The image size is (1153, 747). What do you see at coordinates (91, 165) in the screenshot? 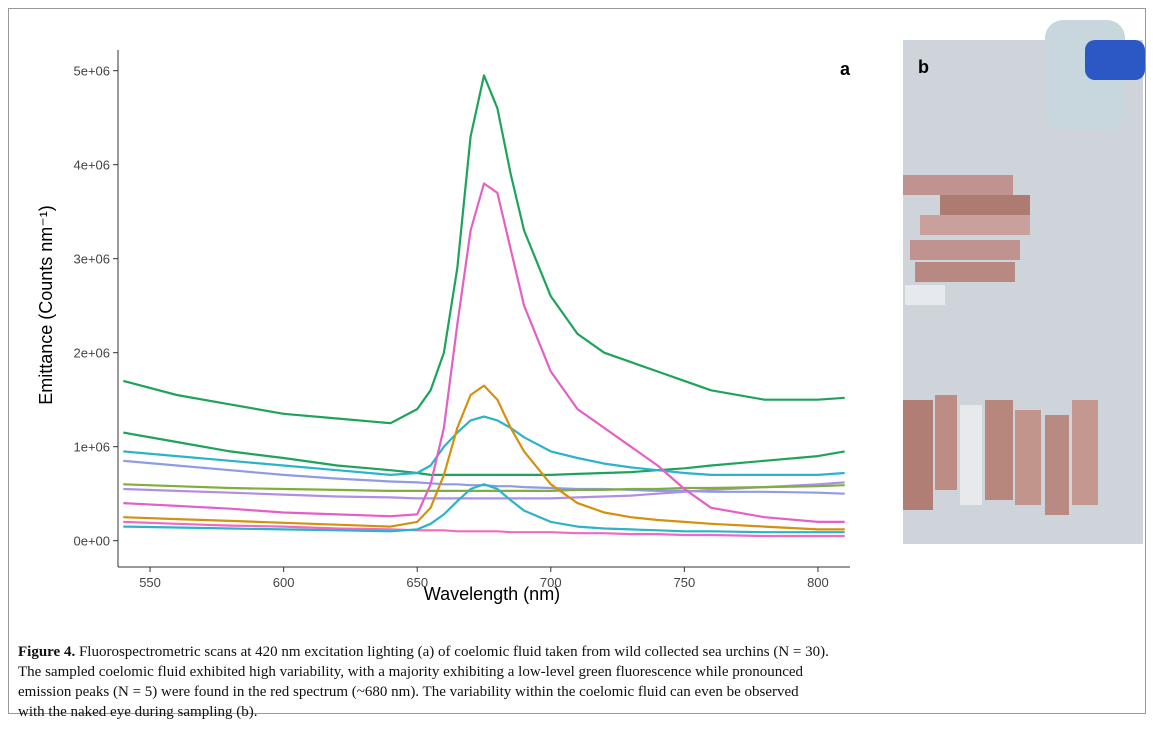
I see `y-tick-label: 4e+06` at bounding box center [91, 165].